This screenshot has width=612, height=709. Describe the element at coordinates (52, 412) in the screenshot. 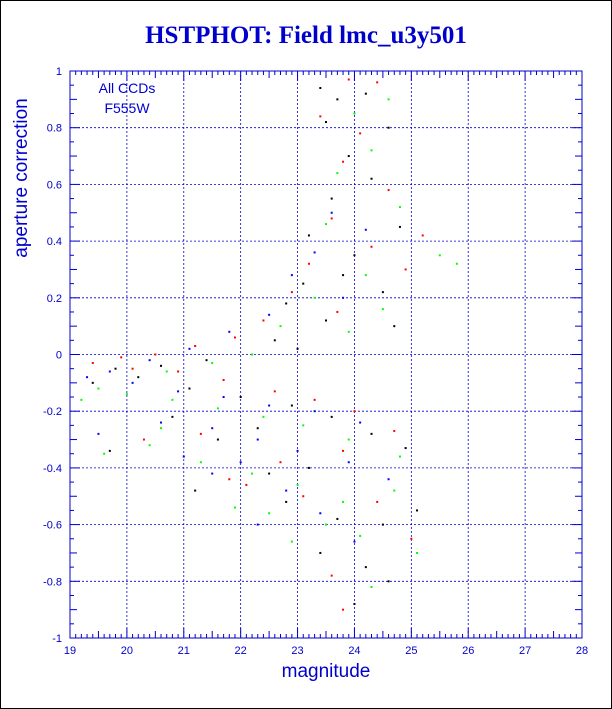

I see `y-tick-label: -0.2` at that location.